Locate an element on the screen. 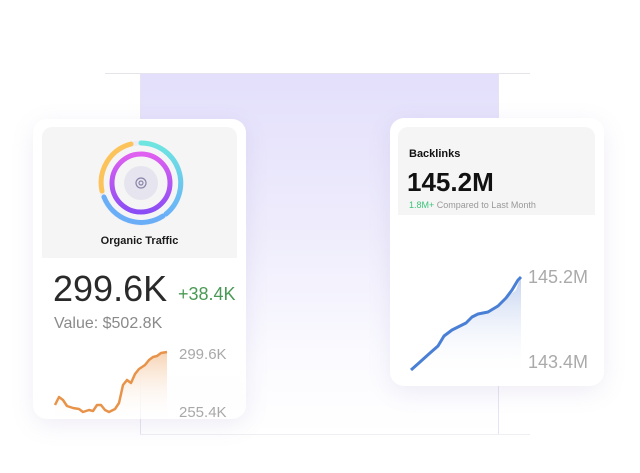  backlinks-sparkline is located at coordinates (466, 326).